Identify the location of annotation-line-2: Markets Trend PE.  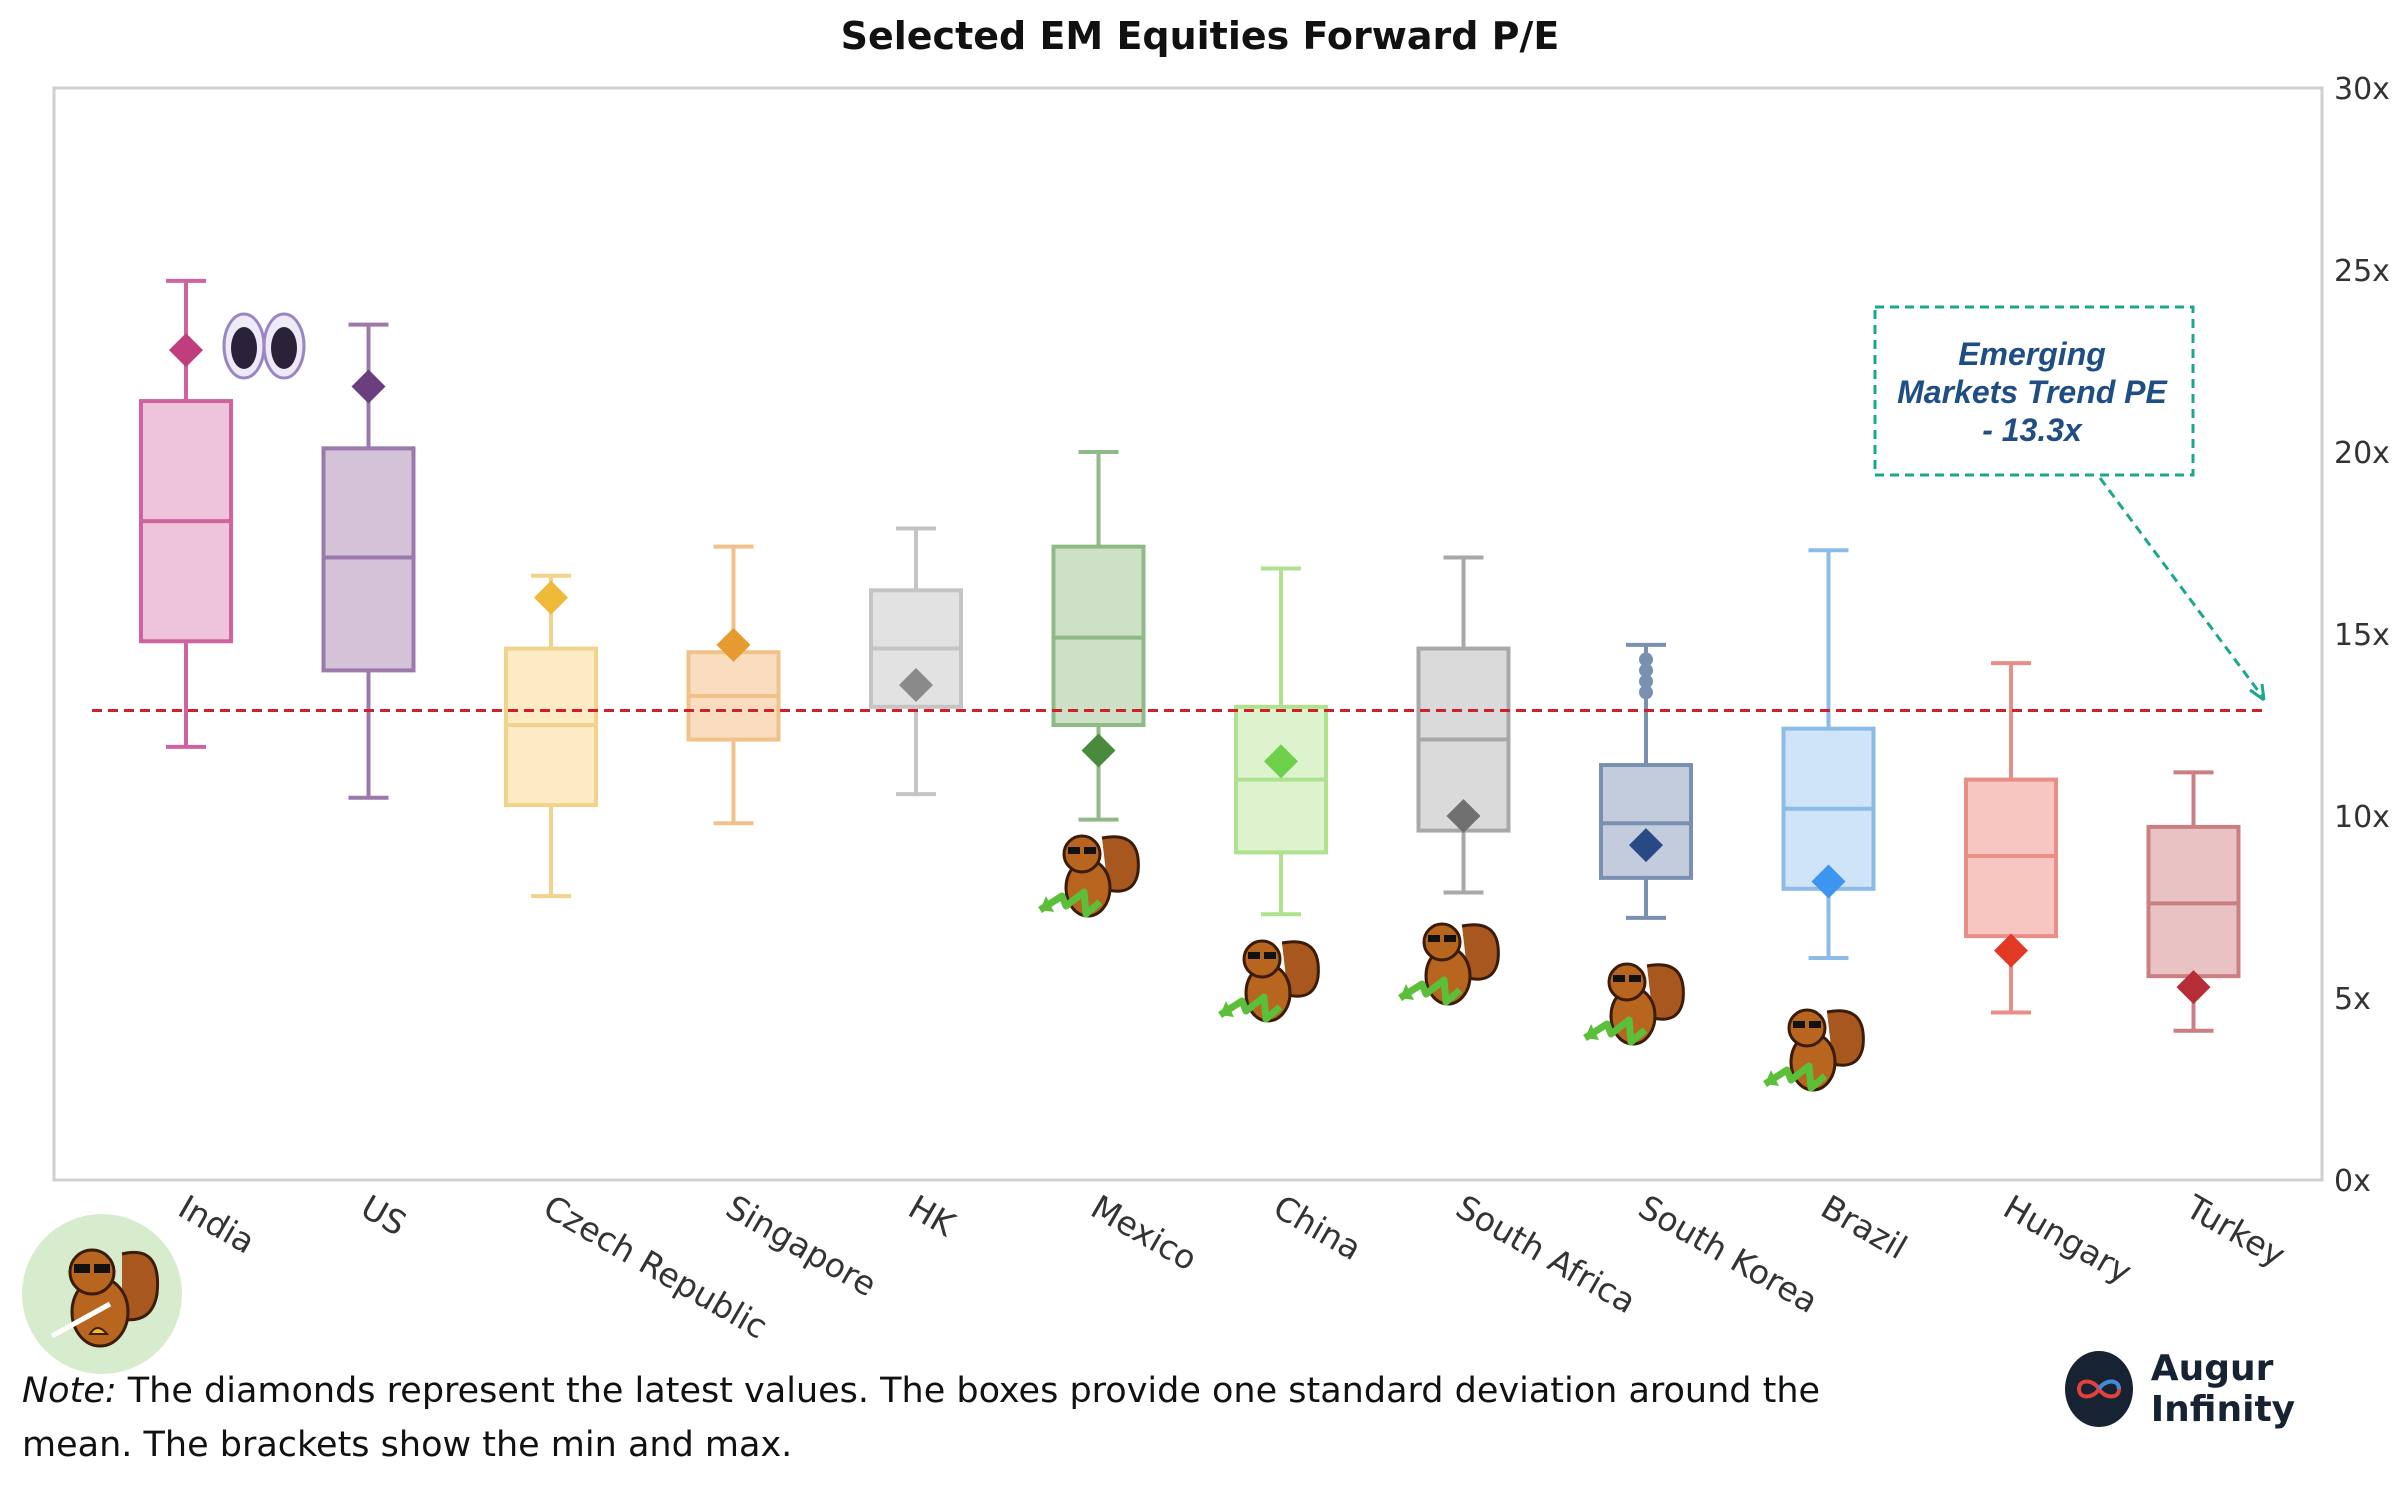
(2032, 392).